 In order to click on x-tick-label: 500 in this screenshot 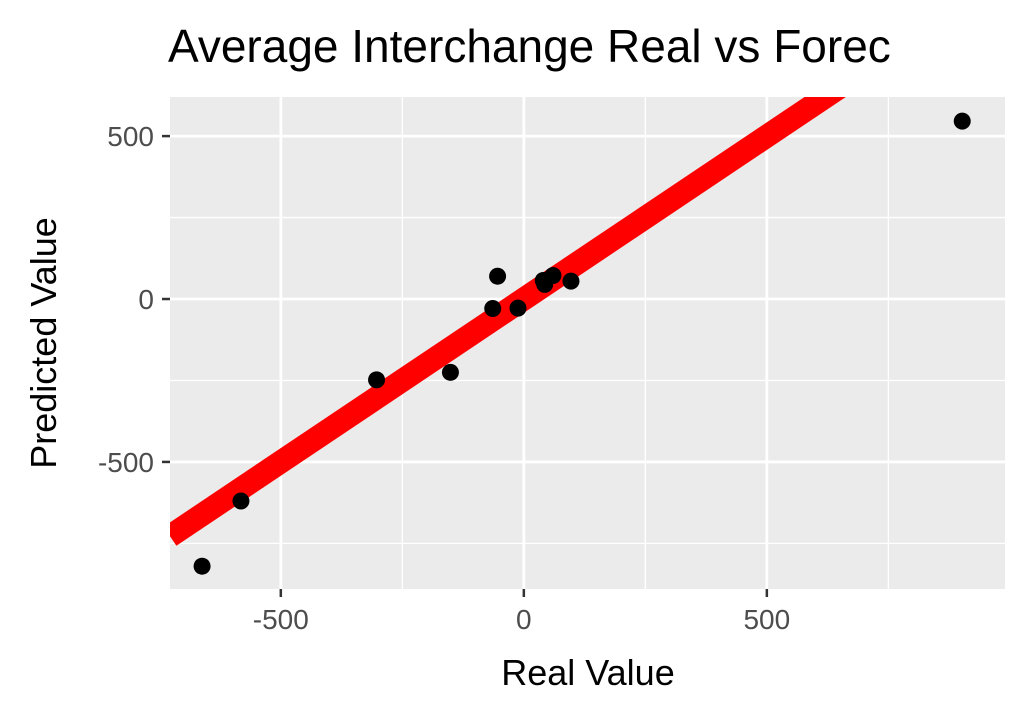, I will do `click(766, 619)`.